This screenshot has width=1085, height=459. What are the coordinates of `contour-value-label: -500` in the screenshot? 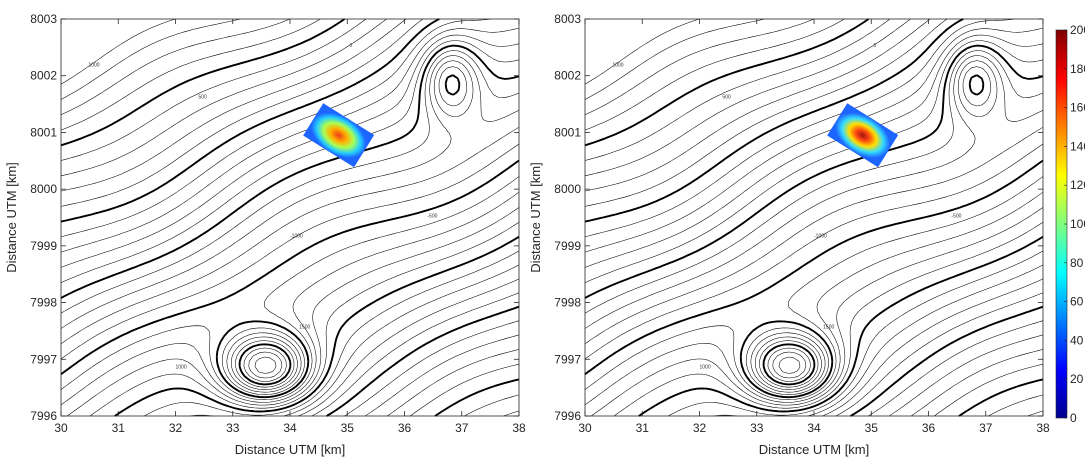 It's located at (432, 217).